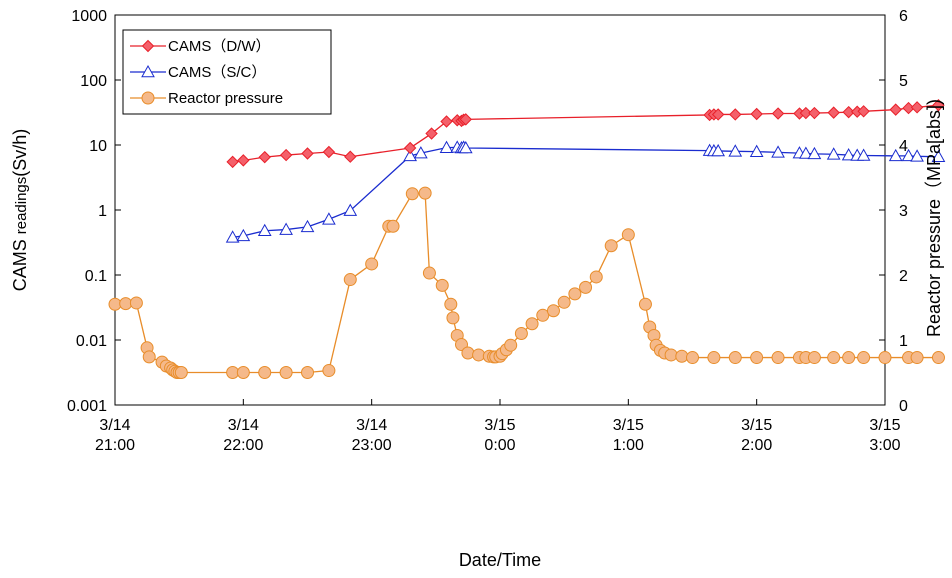  I want to click on left-axis-title-small: readings, so click(21, 206).